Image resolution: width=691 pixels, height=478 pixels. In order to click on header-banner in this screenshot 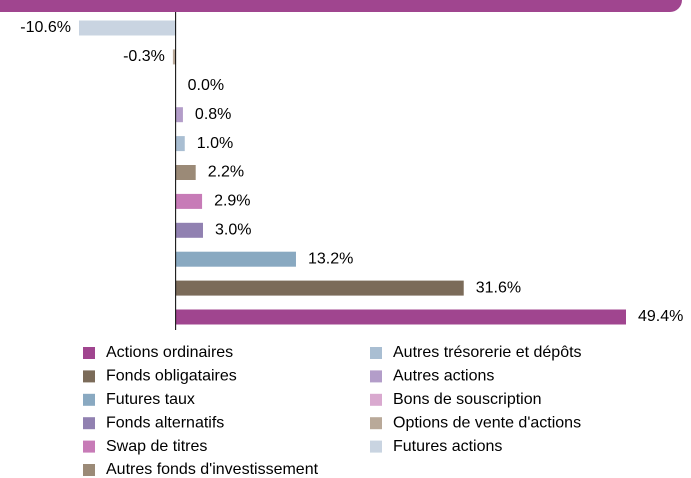, I will do `click(341, 6)`.